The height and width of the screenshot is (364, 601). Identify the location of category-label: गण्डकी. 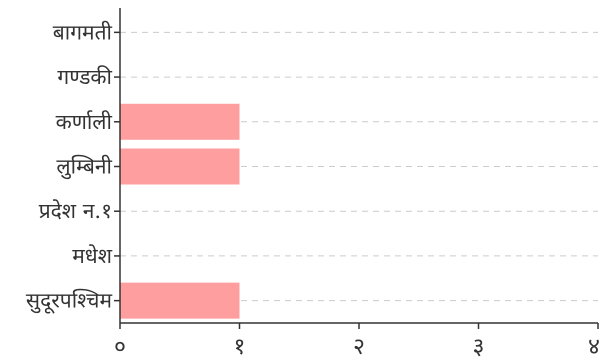
(84, 77).